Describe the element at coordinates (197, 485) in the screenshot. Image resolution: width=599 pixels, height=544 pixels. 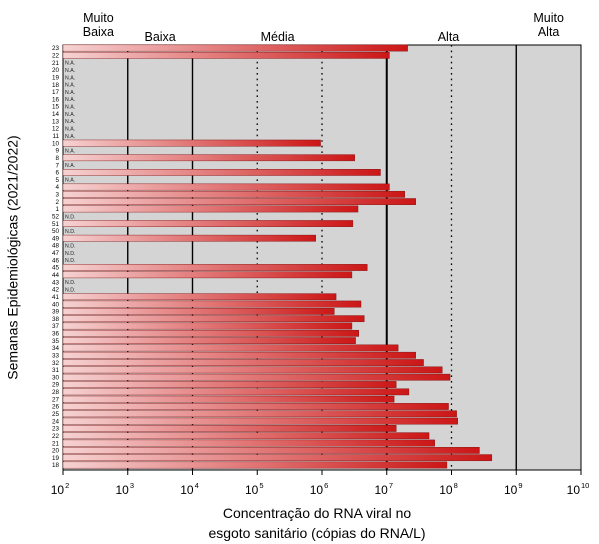
I see `x-tick-exponent-2: 4` at that location.